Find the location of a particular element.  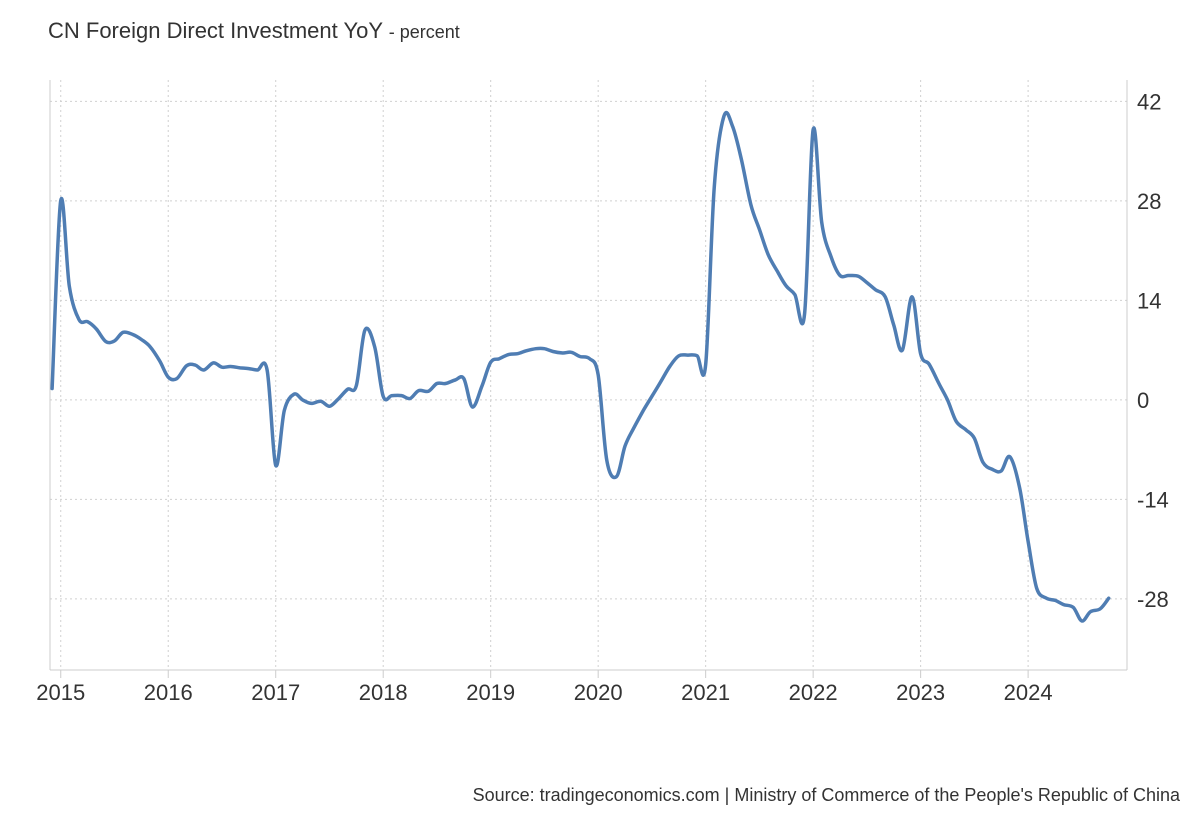

y-tick-label: -28 is located at coordinates (1153, 599).